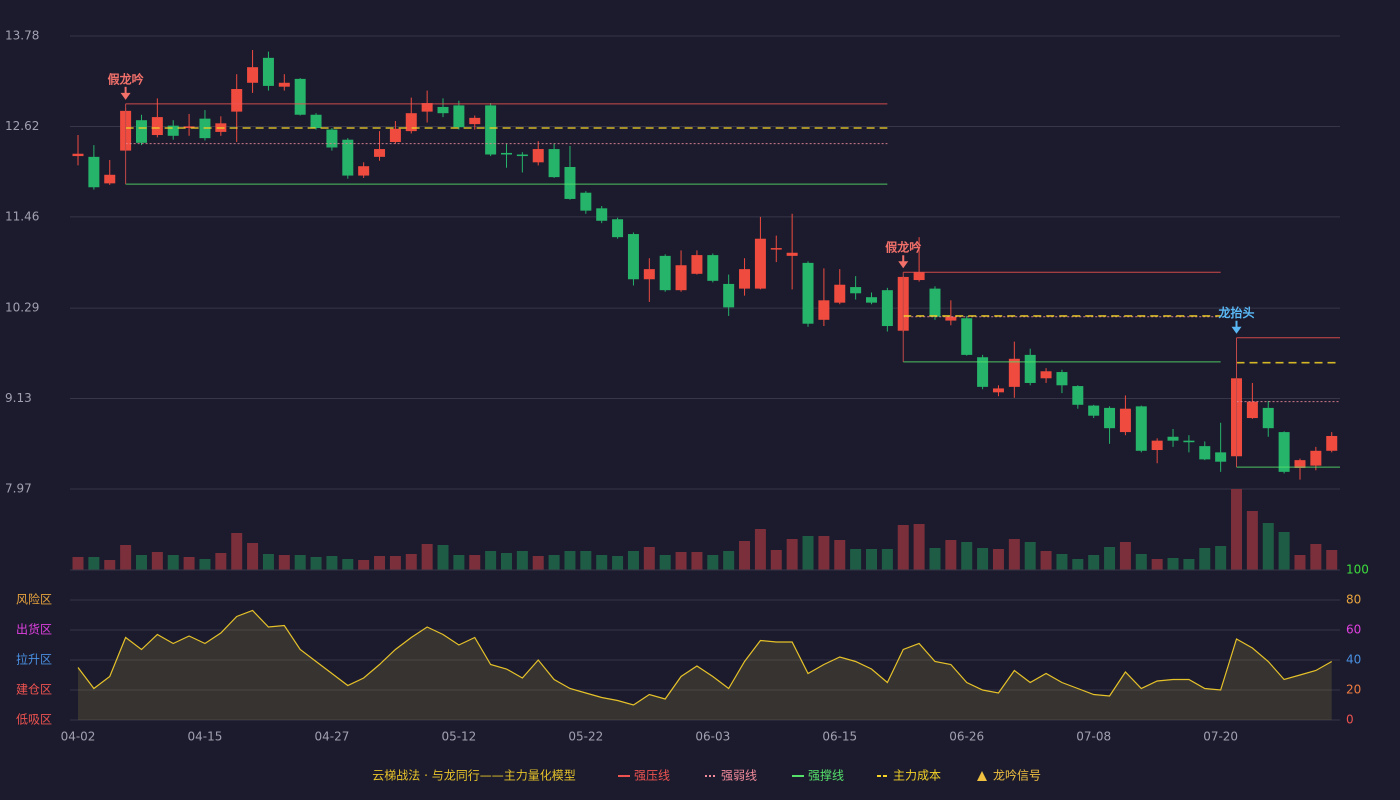  I want to click on zone-label: 拉升区, so click(34, 659).